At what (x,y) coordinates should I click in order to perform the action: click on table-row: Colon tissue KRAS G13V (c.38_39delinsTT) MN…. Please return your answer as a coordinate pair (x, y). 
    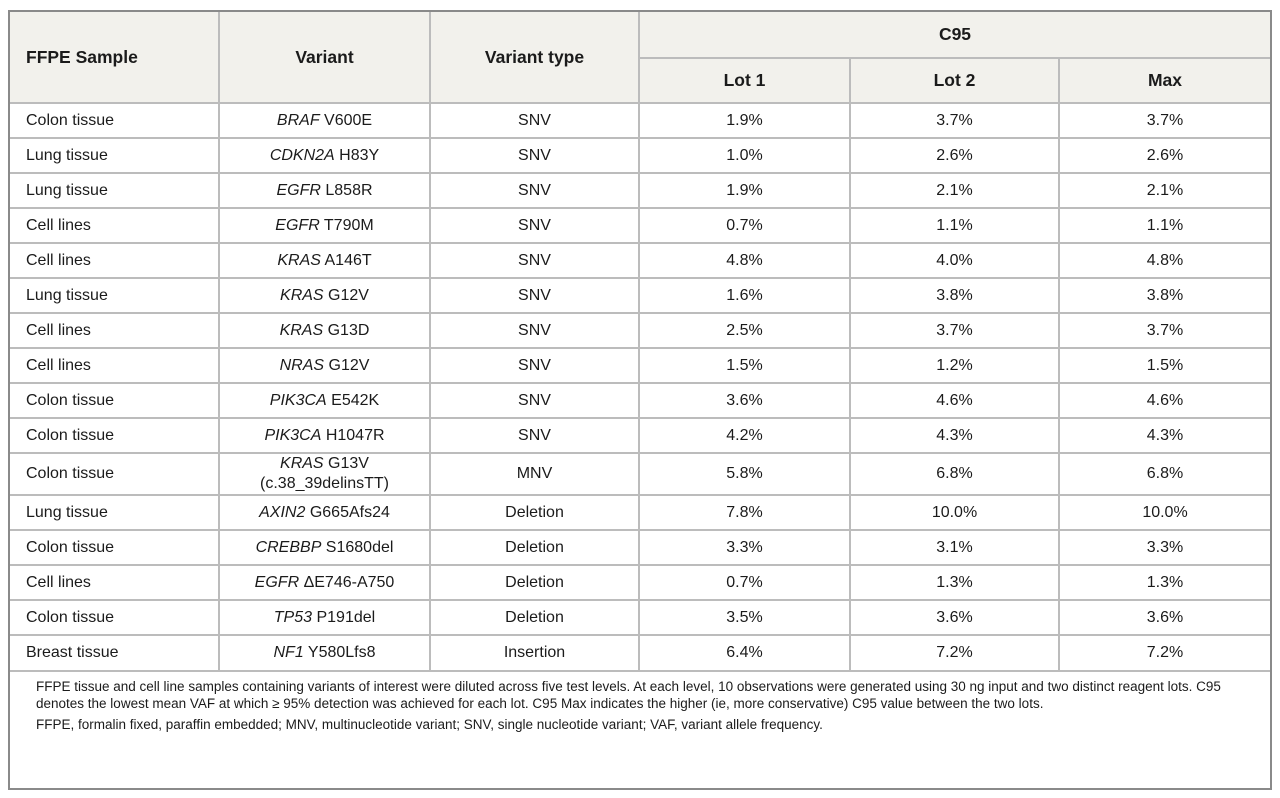
    Looking at the image, I should click on (640, 474).